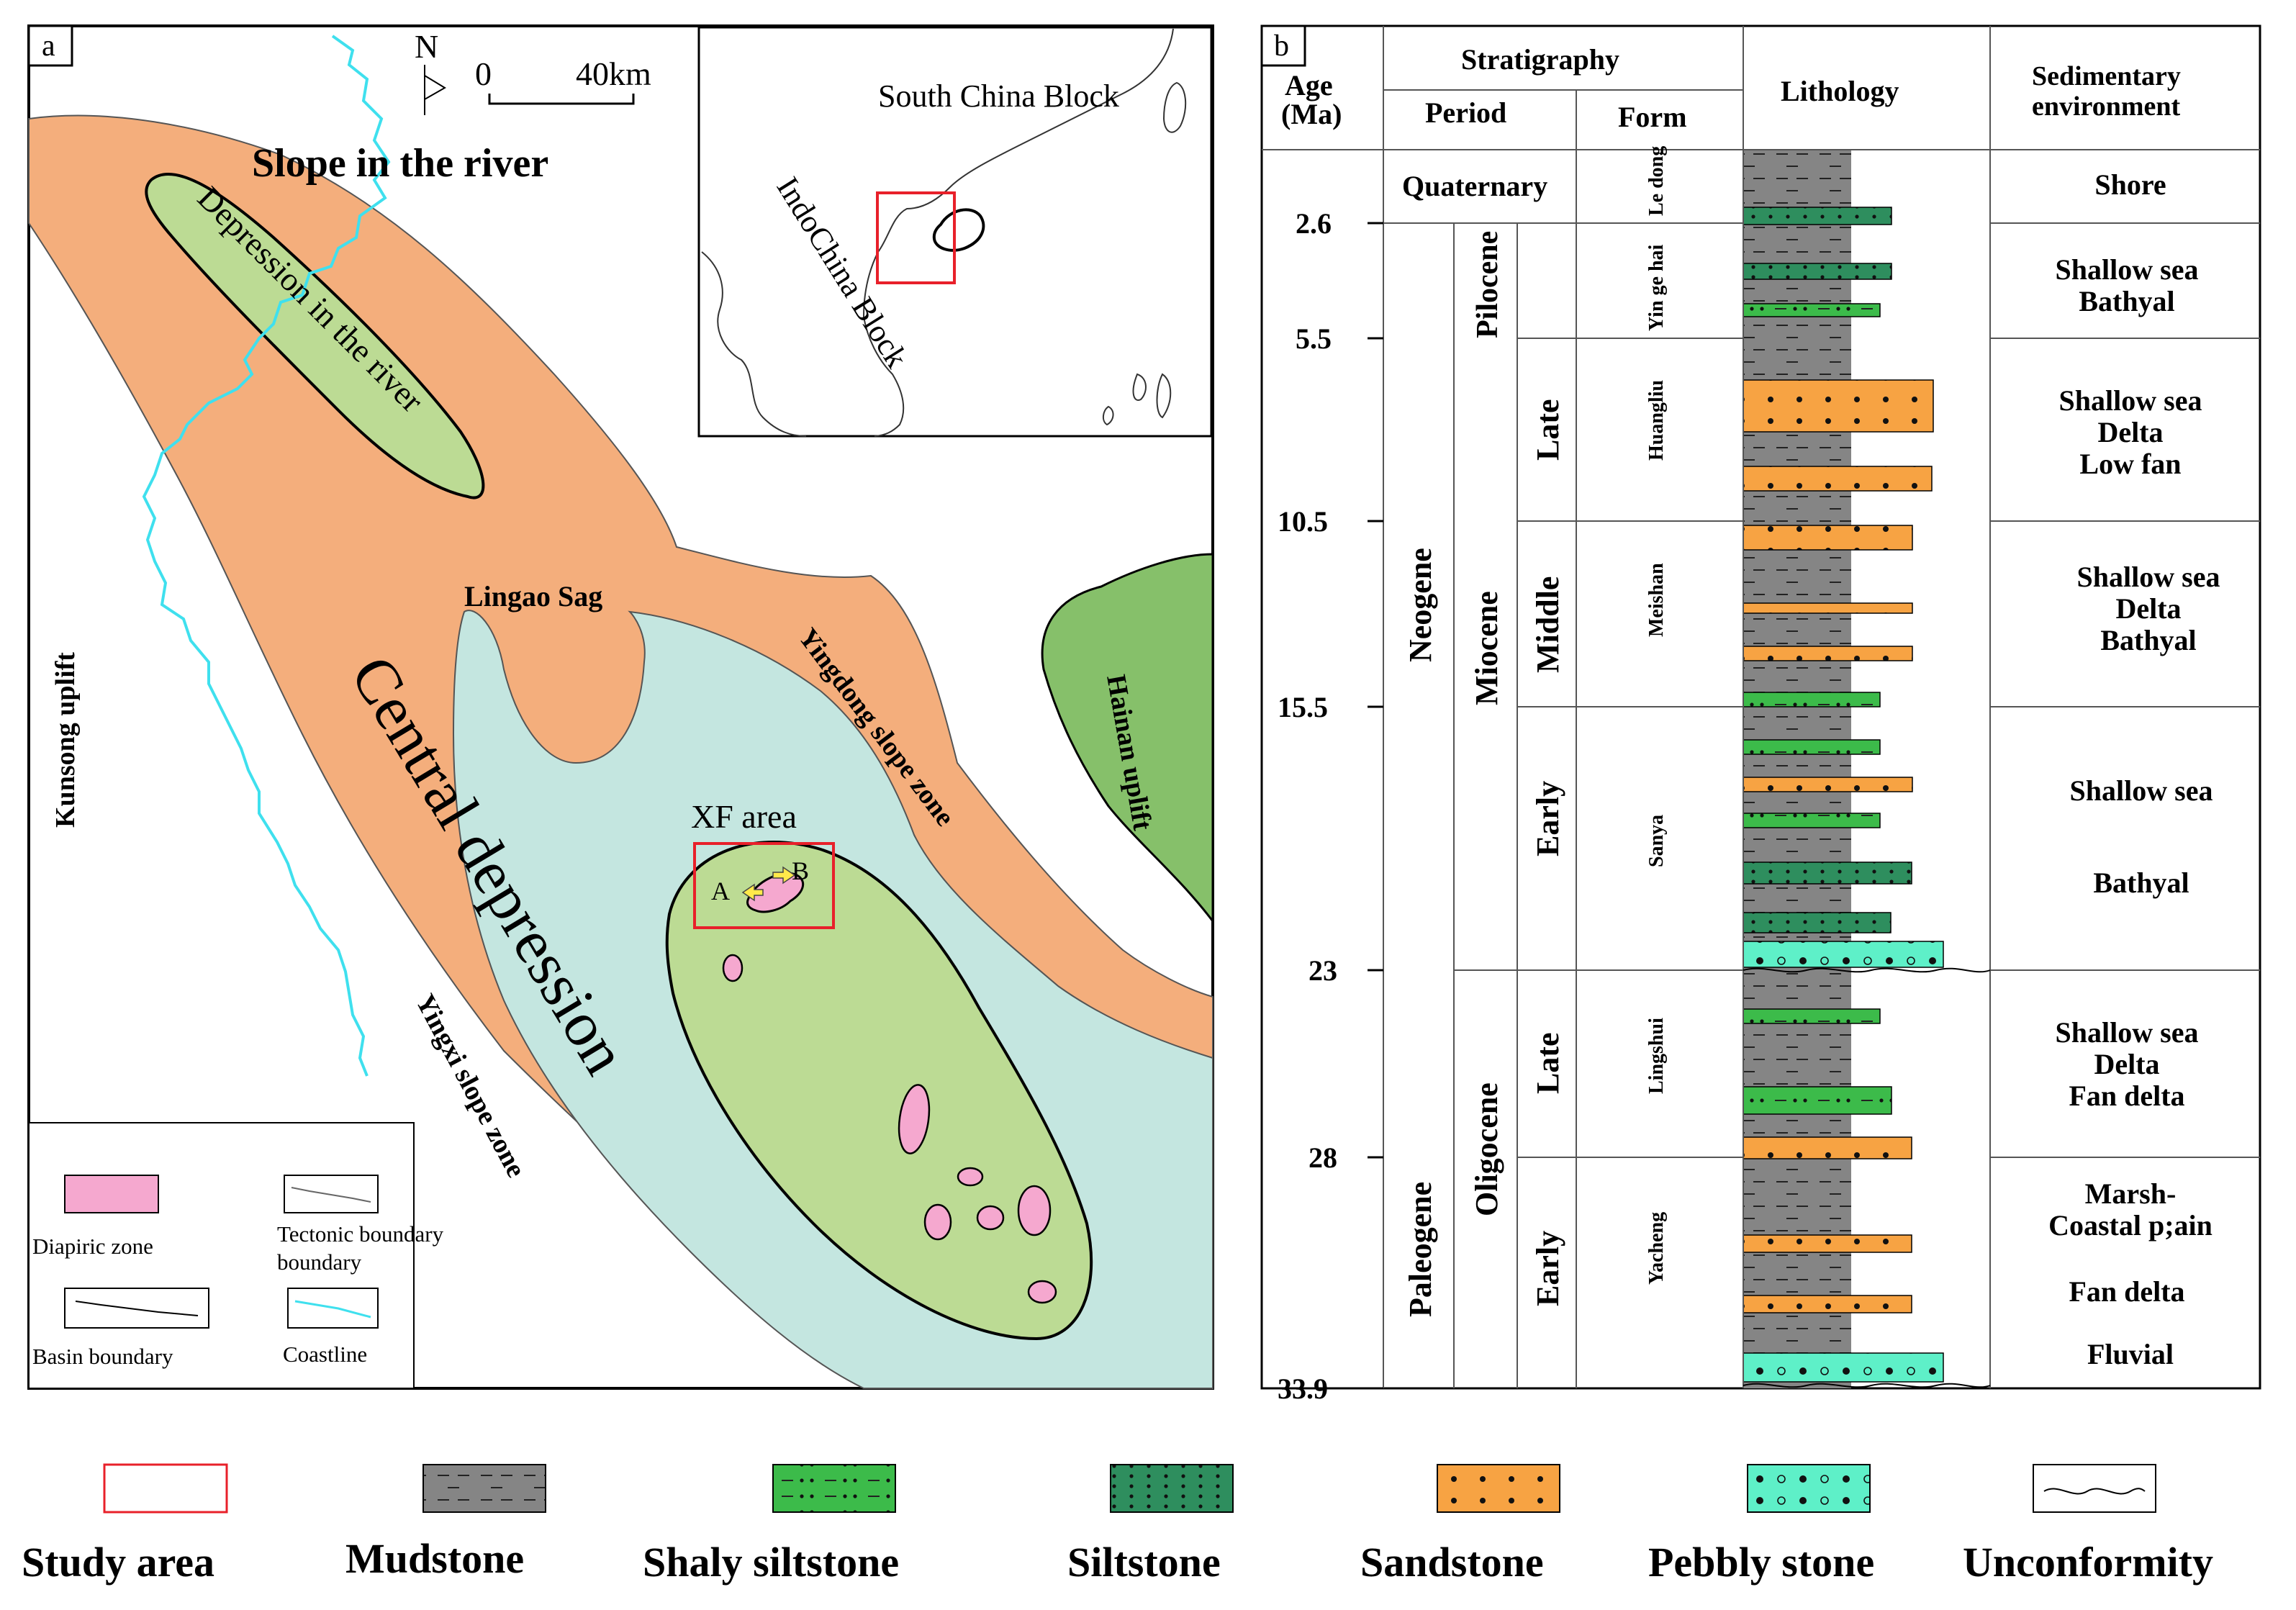 The width and height of the screenshot is (2296, 1610). What do you see at coordinates (102, 1356) in the screenshot?
I see `legend-basin-label: Basin boundary` at bounding box center [102, 1356].